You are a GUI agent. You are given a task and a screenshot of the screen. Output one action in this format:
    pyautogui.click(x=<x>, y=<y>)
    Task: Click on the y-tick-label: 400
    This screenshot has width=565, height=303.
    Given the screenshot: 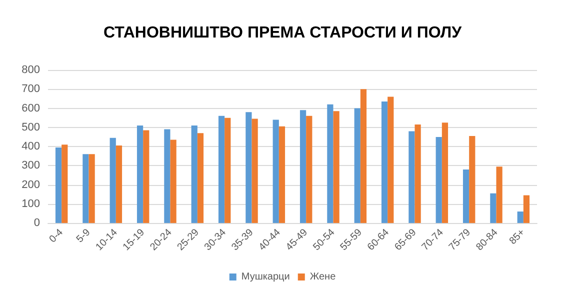 What is the action you would take?
    pyautogui.click(x=31, y=146)
    